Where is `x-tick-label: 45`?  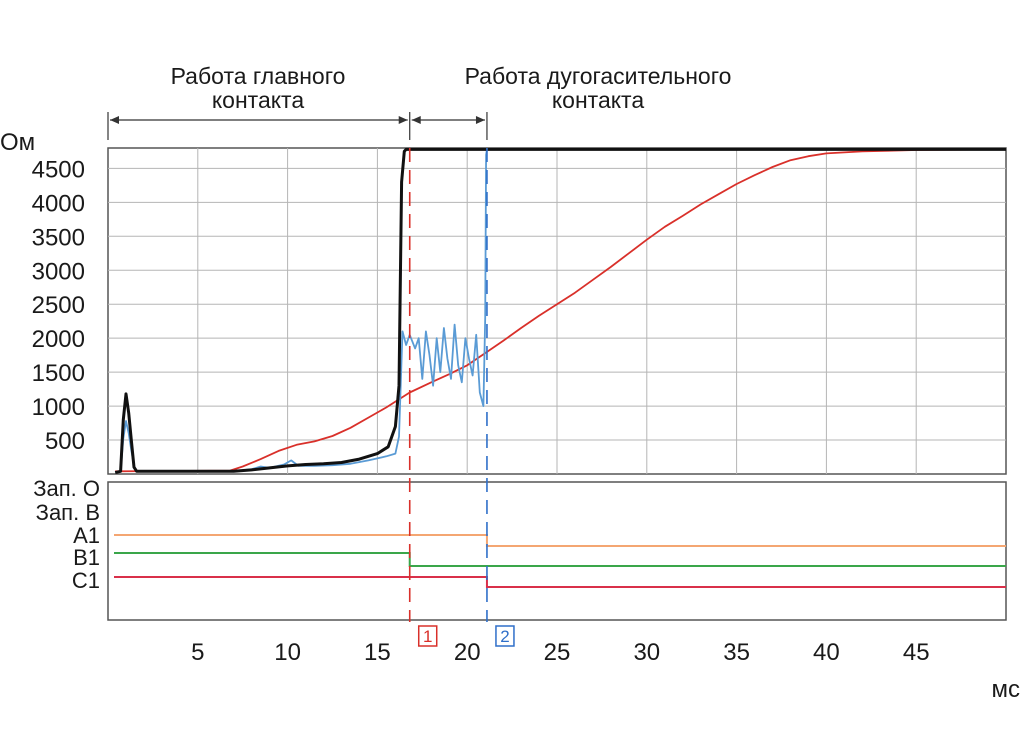 x-tick-label: 45 is located at coordinates (916, 652).